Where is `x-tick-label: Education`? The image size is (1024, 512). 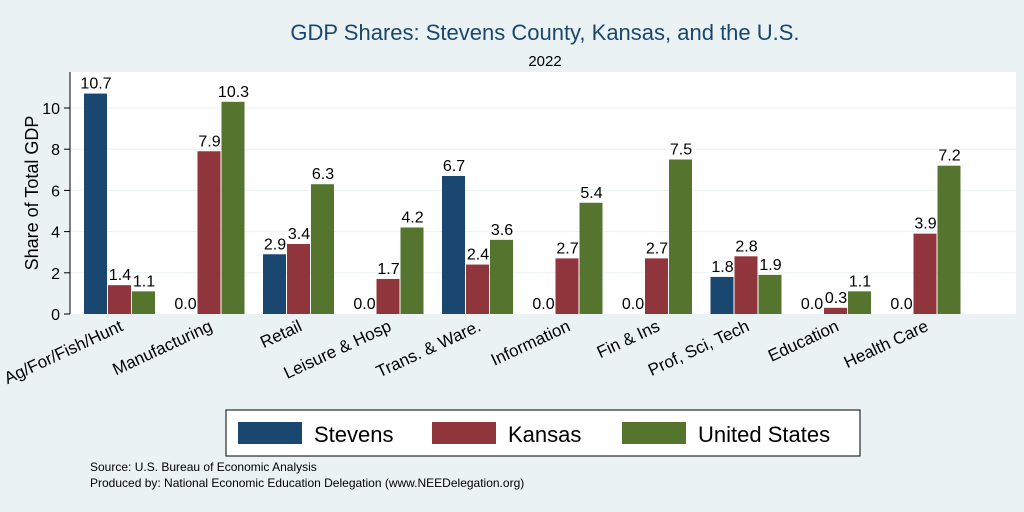 x-tick-label: Education is located at coordinates (803, 340).